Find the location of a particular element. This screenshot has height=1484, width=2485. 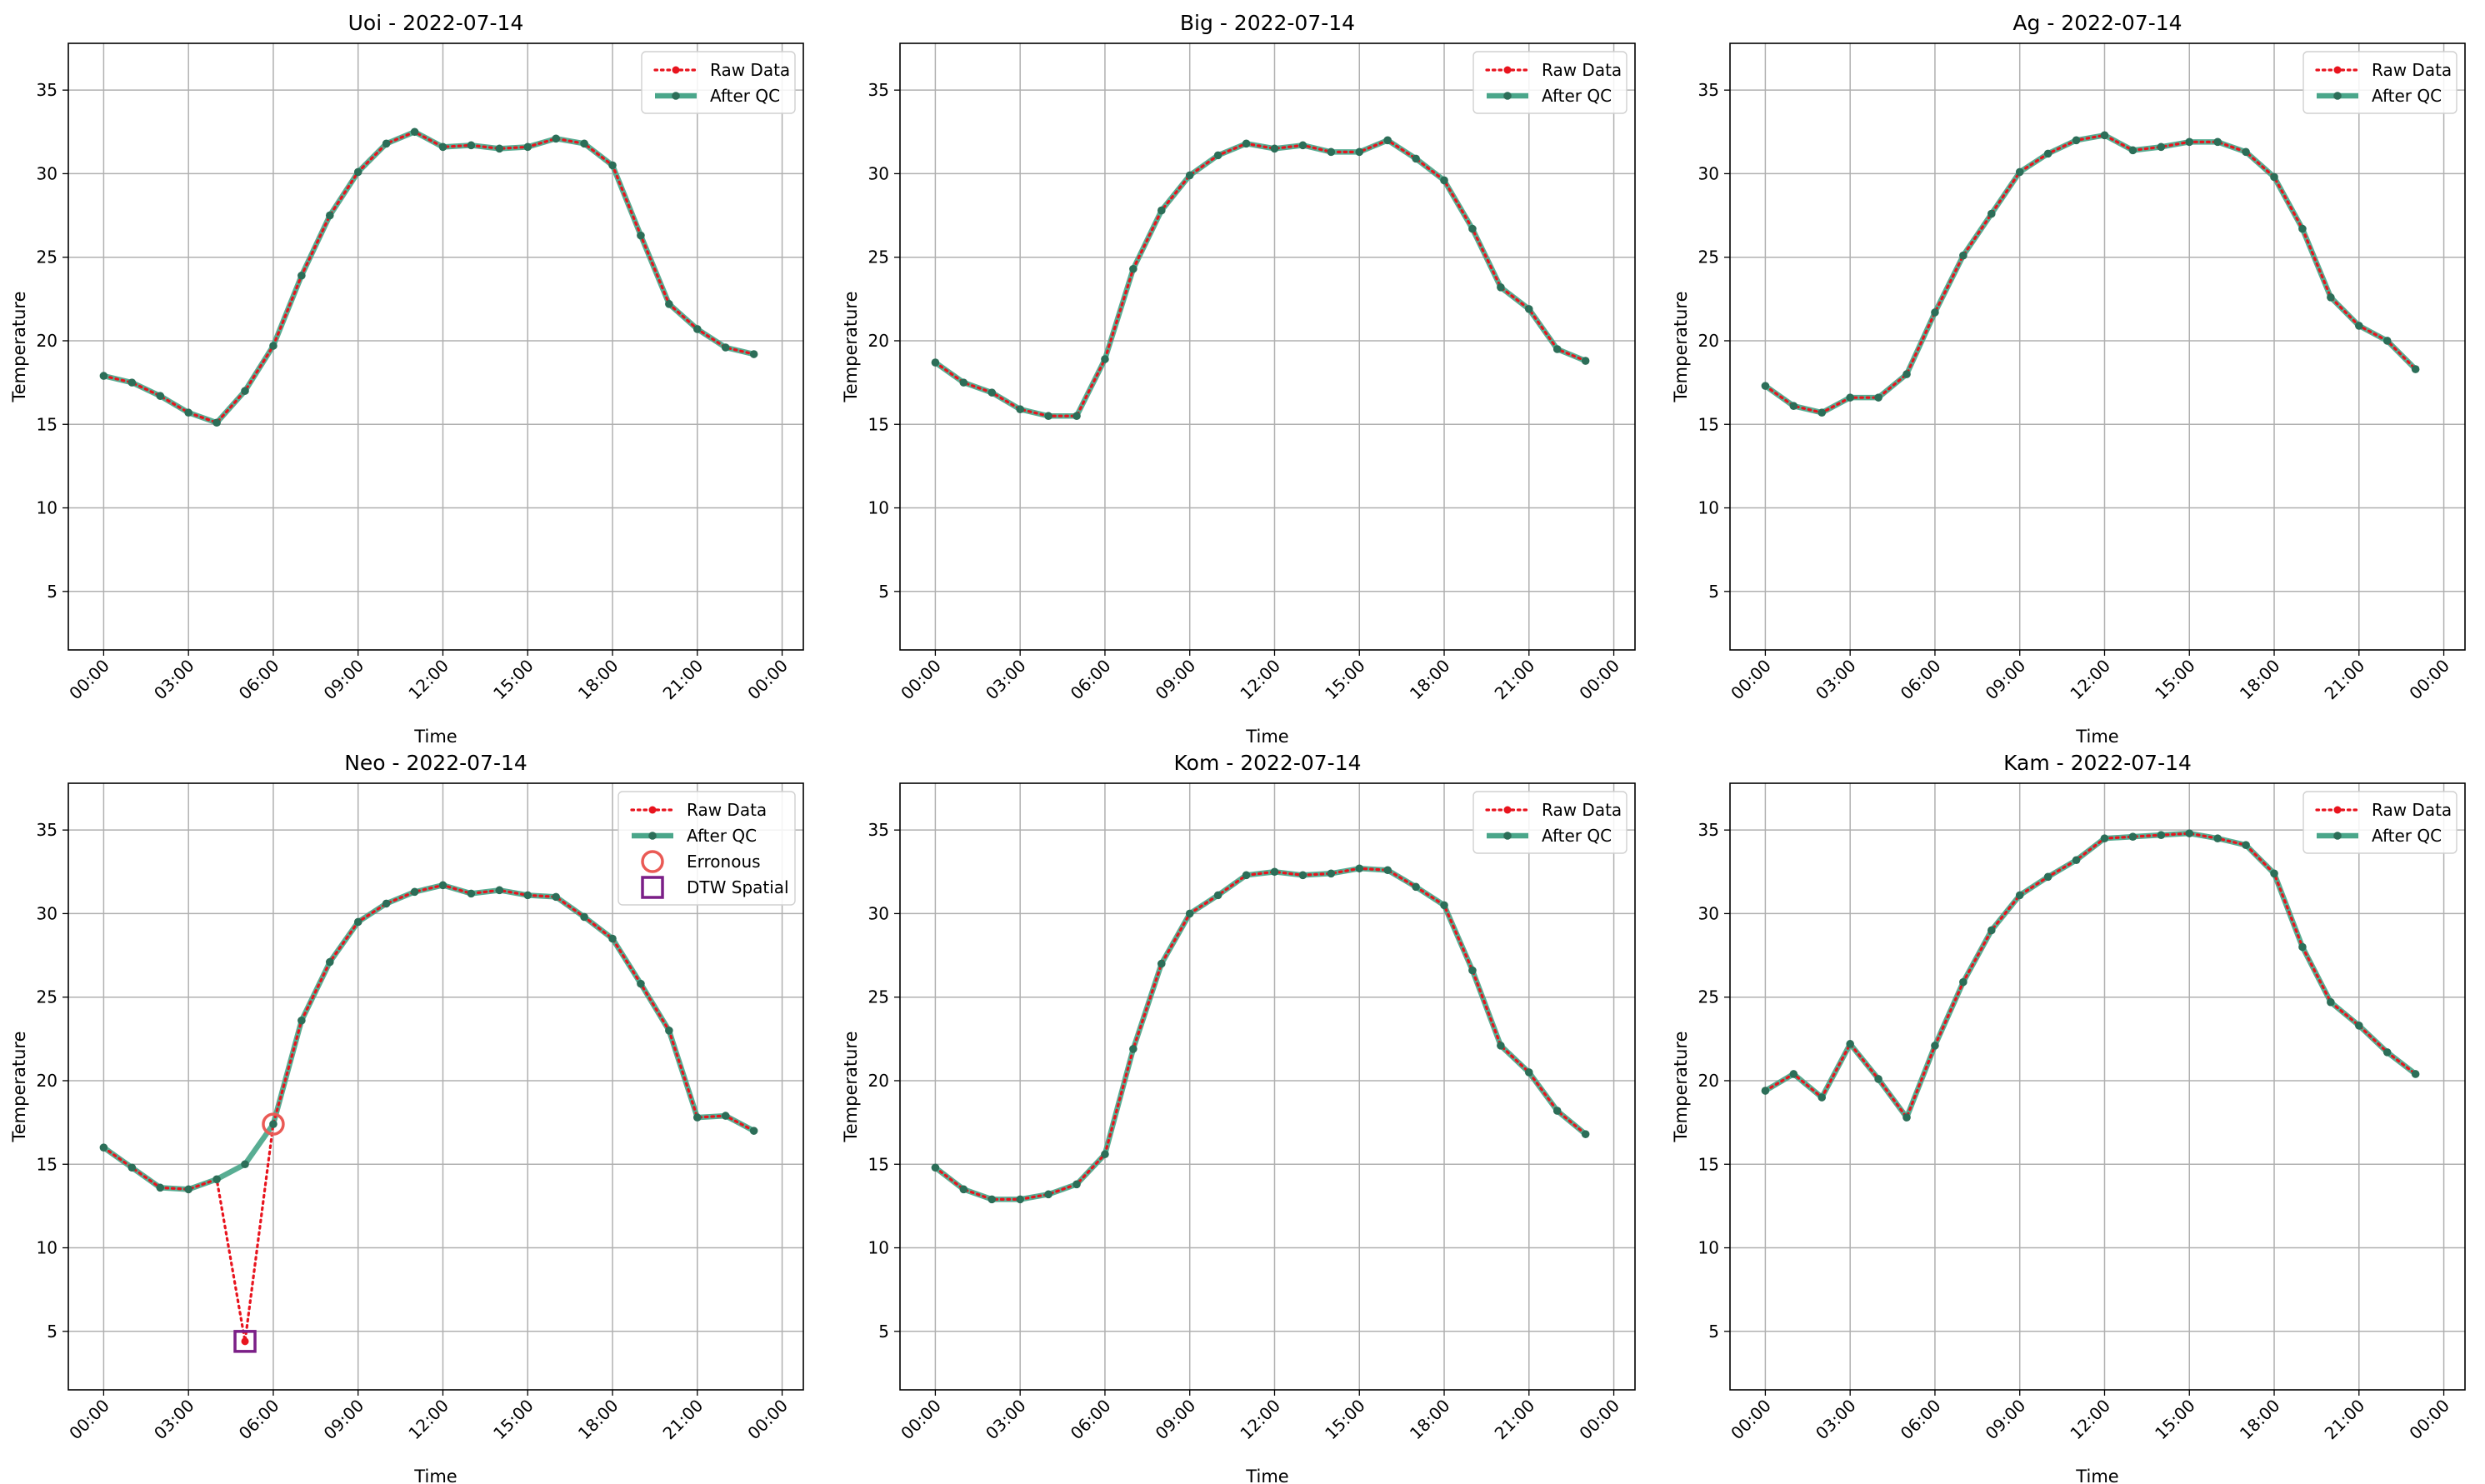

axes-frame is located at coordinates (1267, 346).